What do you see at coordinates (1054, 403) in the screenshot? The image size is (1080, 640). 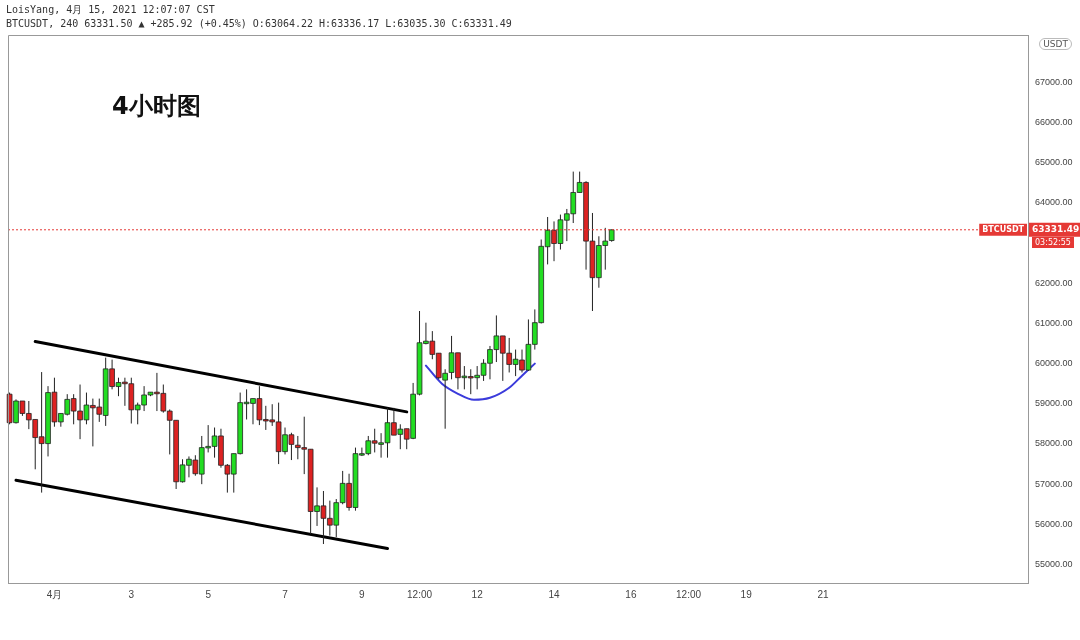 I see `y-tick-label: 59000.00` at bounding box center [1054, 403].